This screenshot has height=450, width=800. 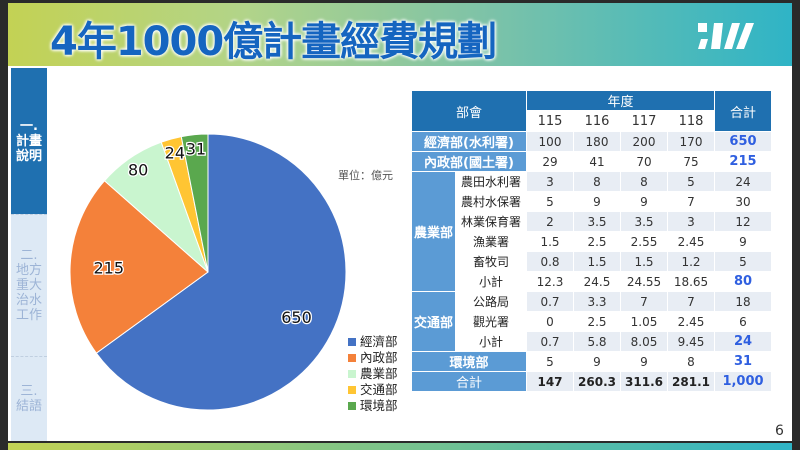 I want to click on dept-group-cell: 交通部, so click(x=433, y=321).